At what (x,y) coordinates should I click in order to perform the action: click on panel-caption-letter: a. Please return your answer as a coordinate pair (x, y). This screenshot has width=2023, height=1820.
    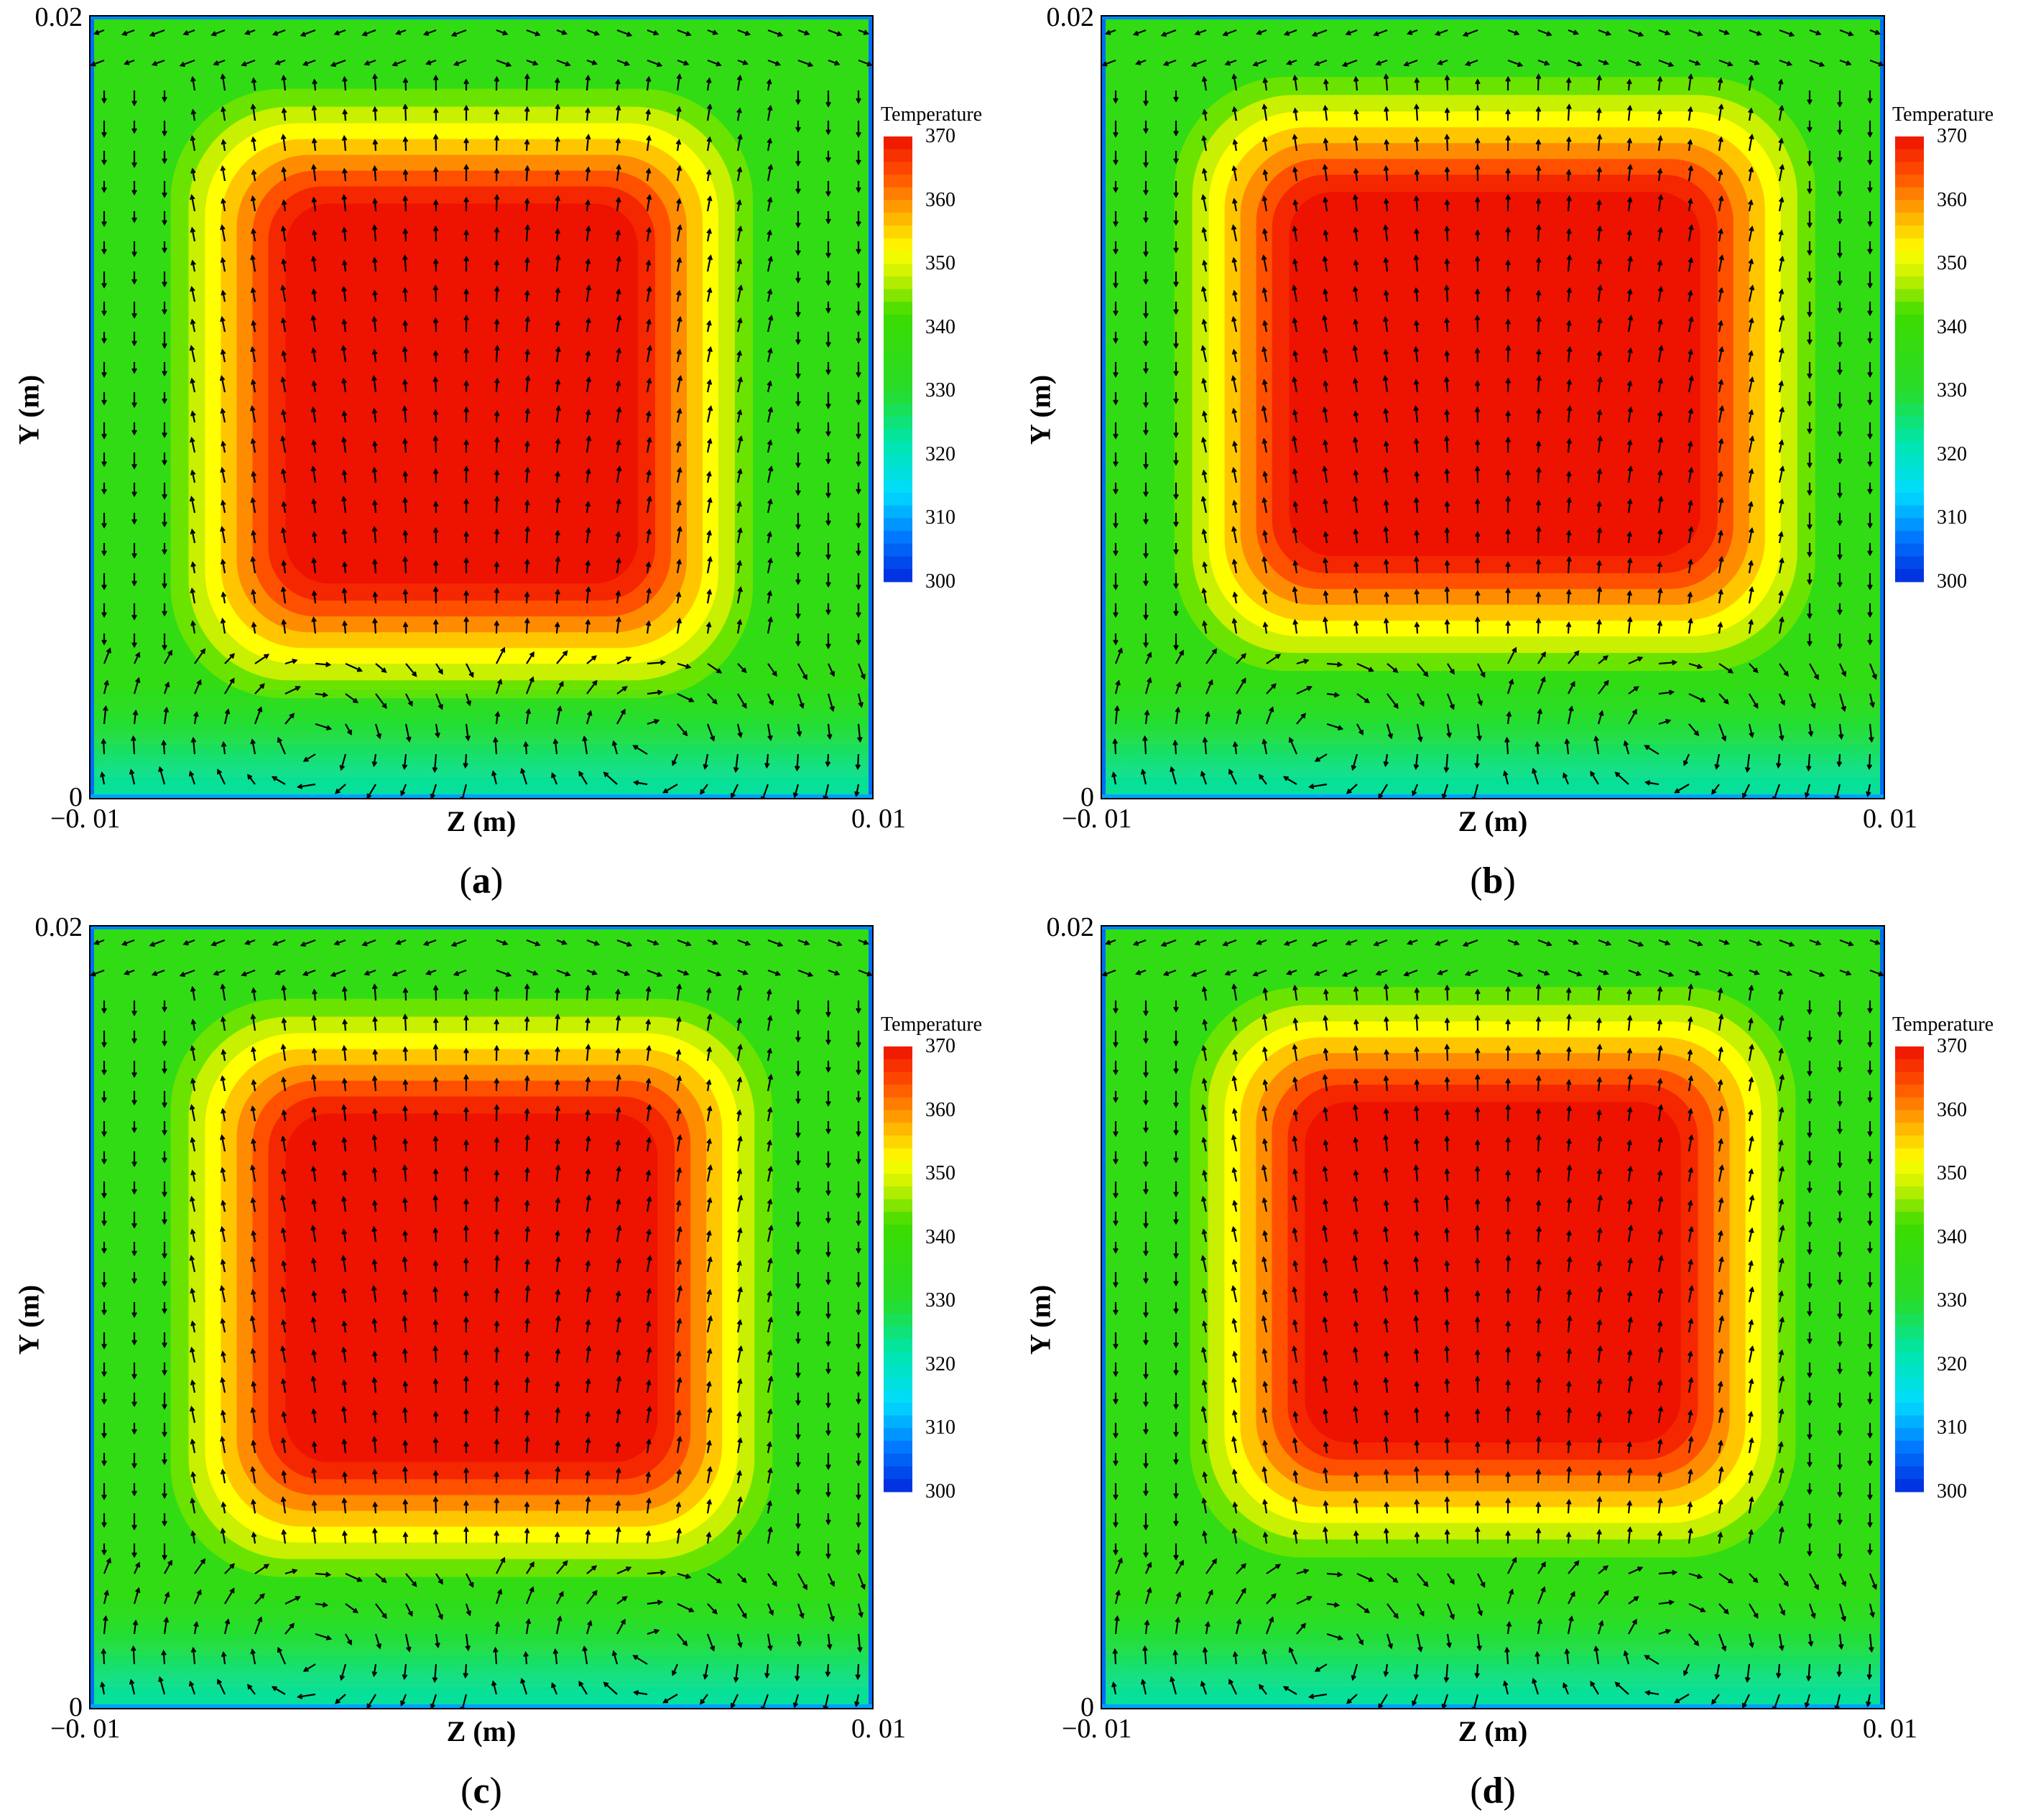
    Looking at the image, I should click on (481, 880).